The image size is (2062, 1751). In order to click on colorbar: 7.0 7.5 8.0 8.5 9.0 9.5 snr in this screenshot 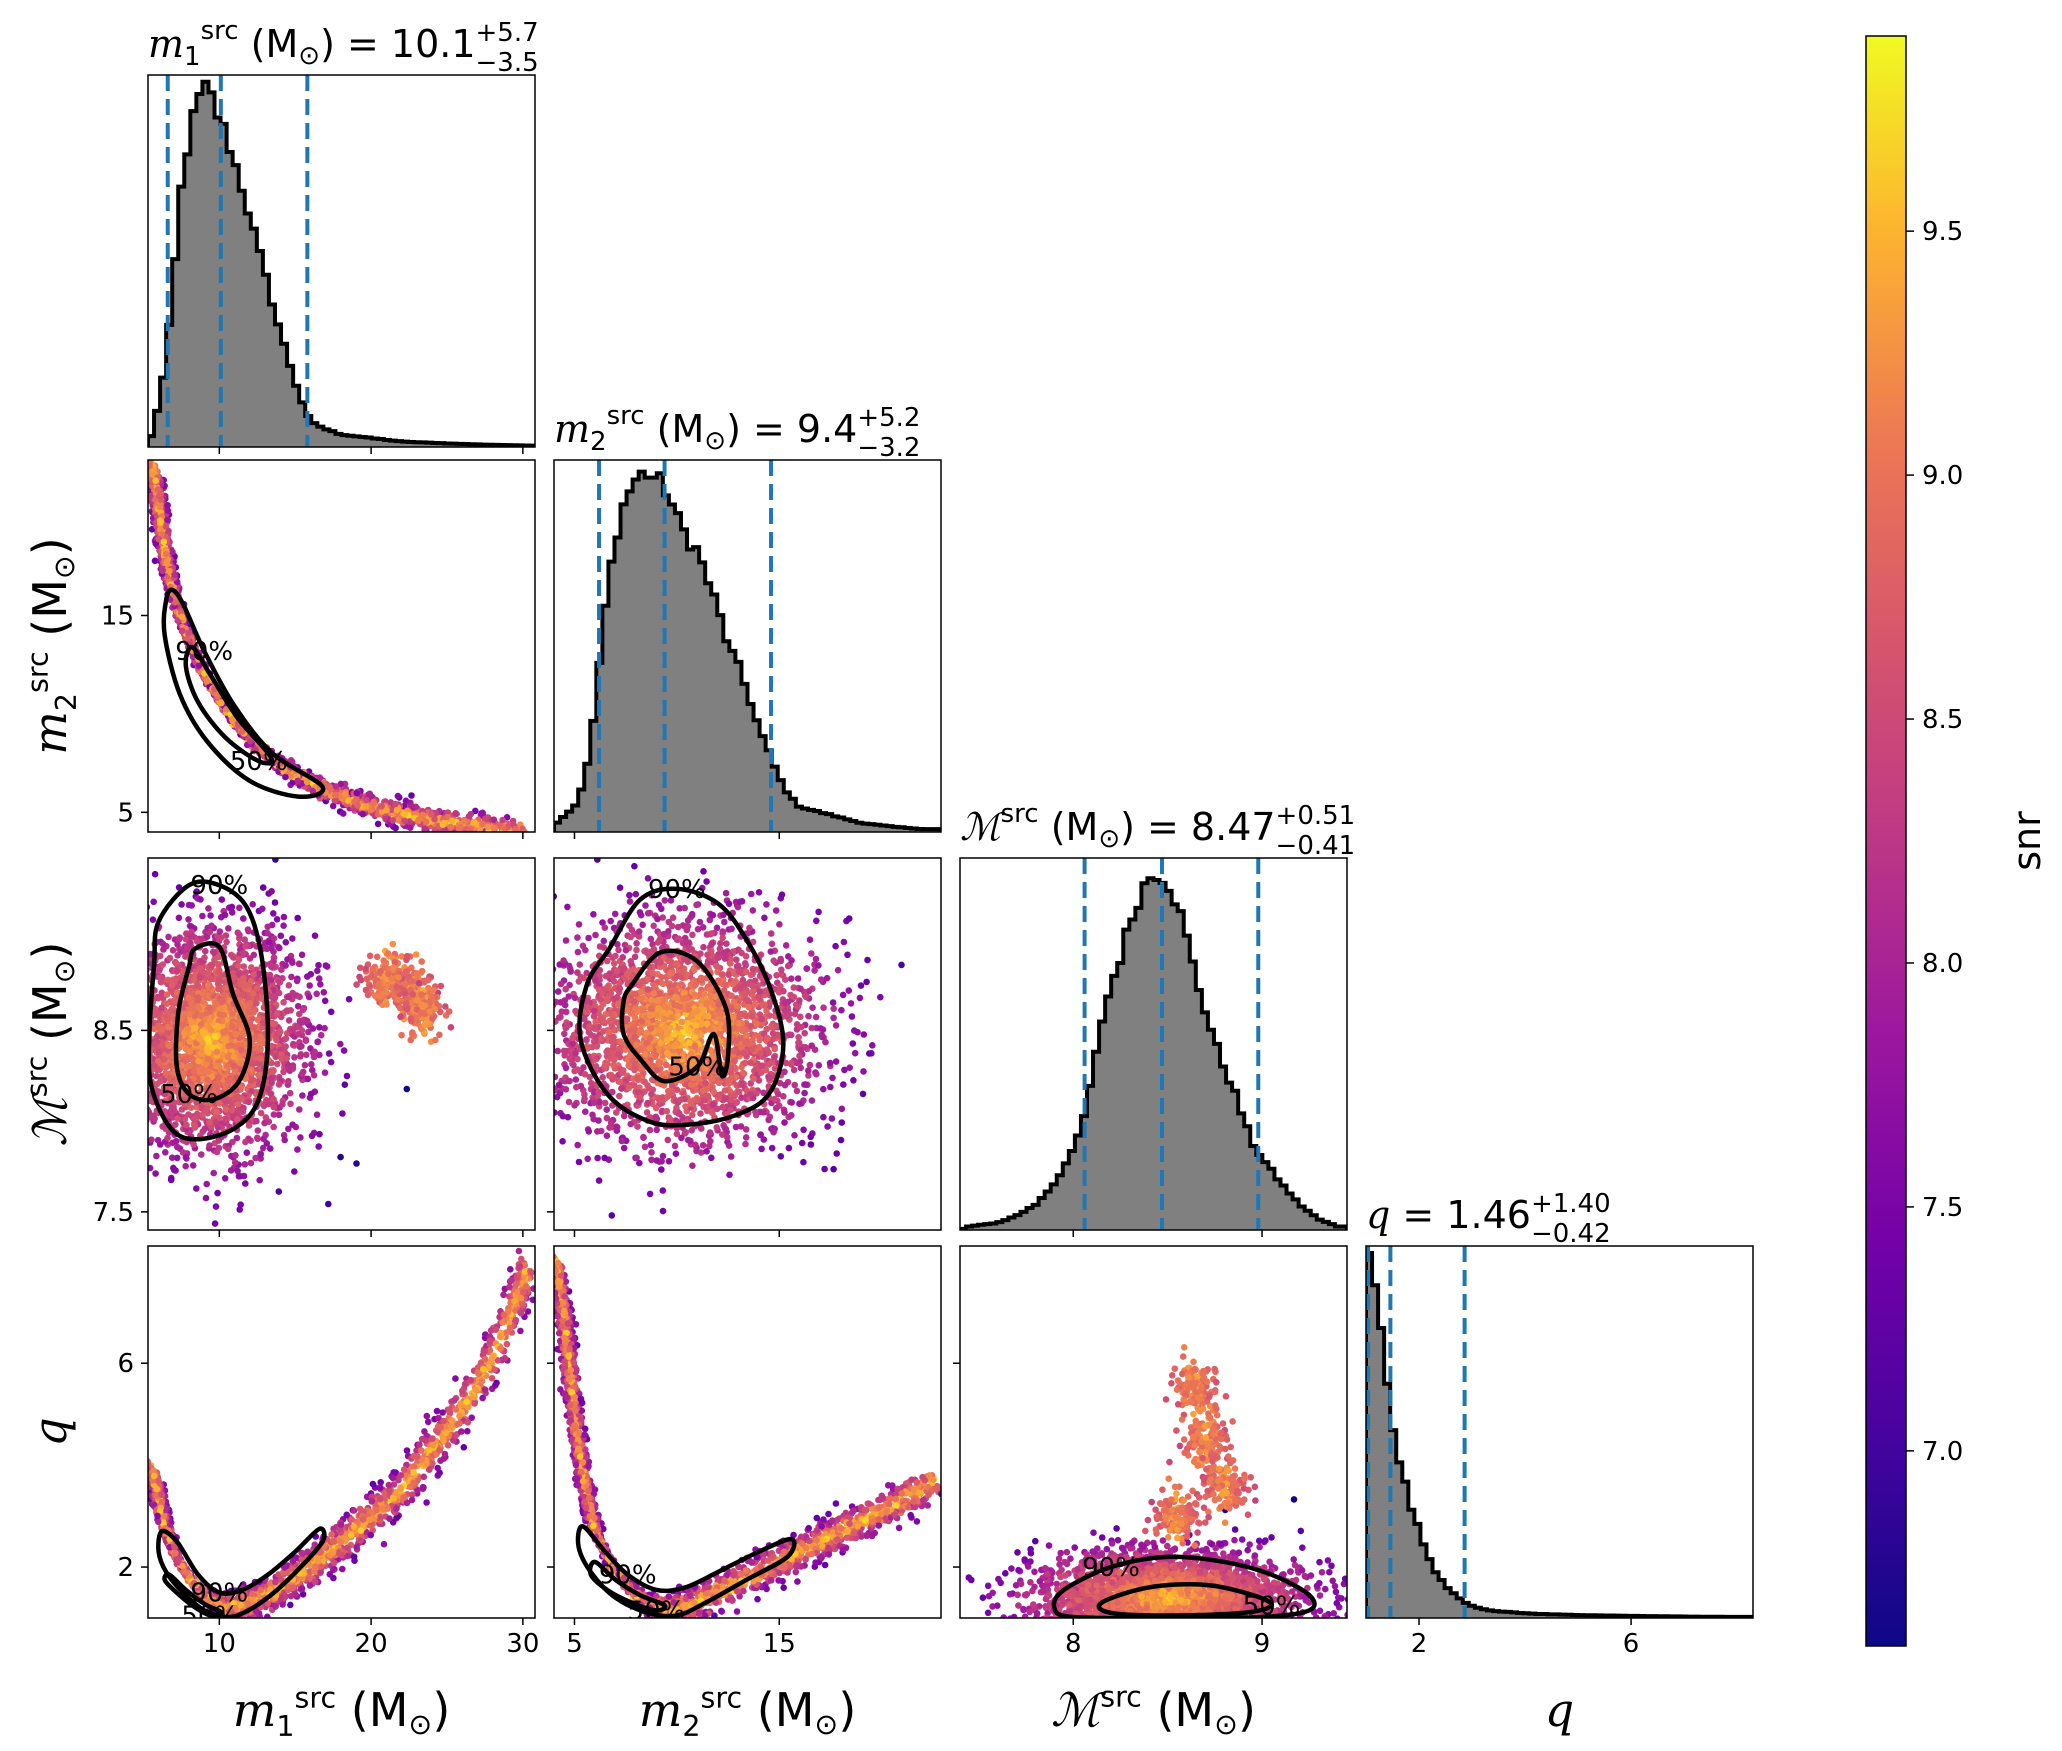, I will do `click(1957, 841)`.